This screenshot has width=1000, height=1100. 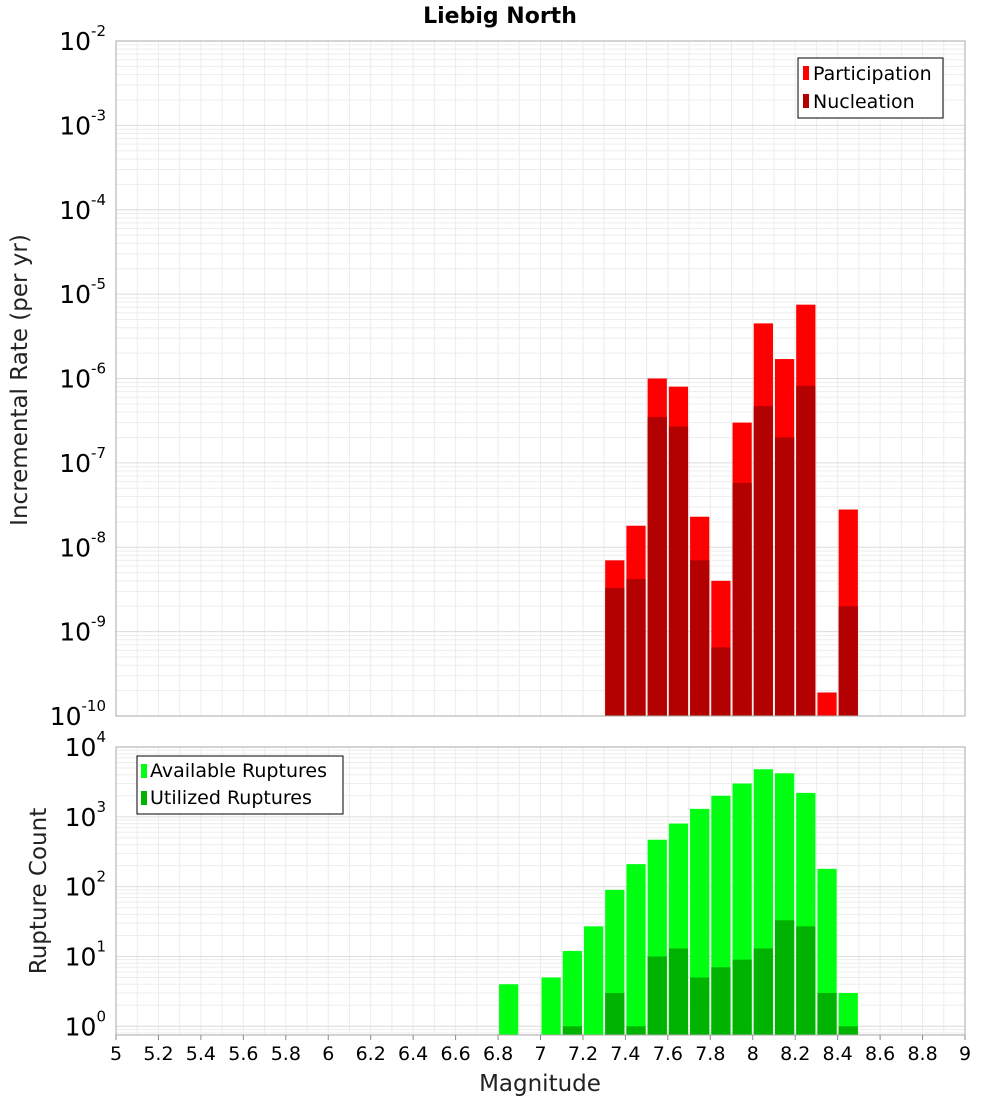 What do you see at coordinates (498, 1054) in the screenshot?
I see `x-tick-label: 6.8` at bounding box center [498, 1054].